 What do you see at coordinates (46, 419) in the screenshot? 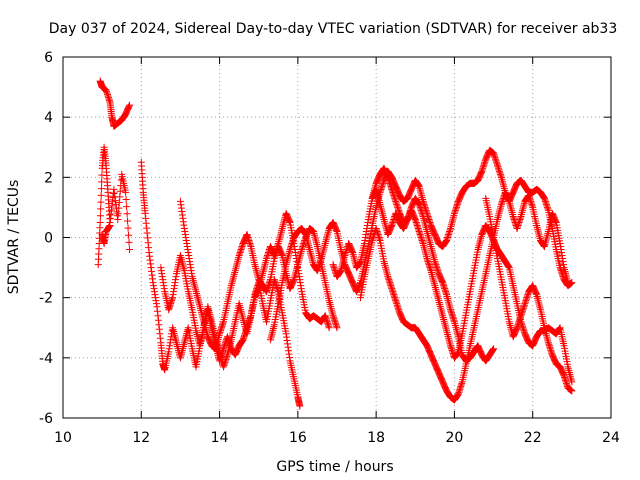
I see `y-tick-label: -6` at bounding box center [46, 419].